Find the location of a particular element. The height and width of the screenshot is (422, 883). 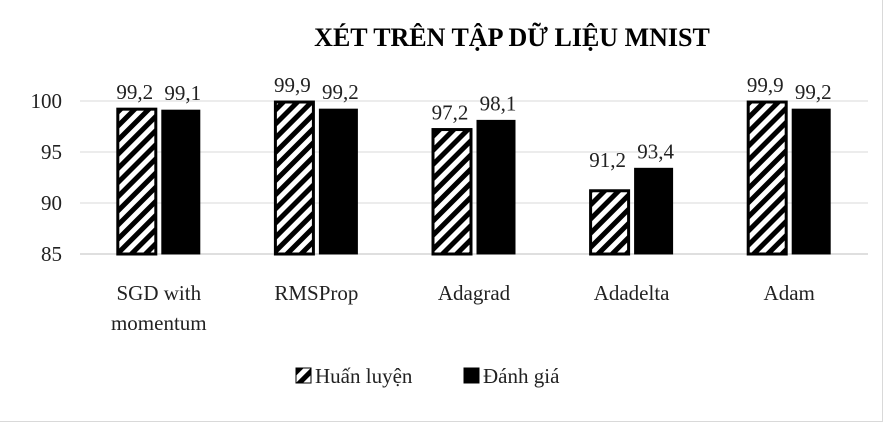

data-label: 97,2 is located at coordinates (450, 113).